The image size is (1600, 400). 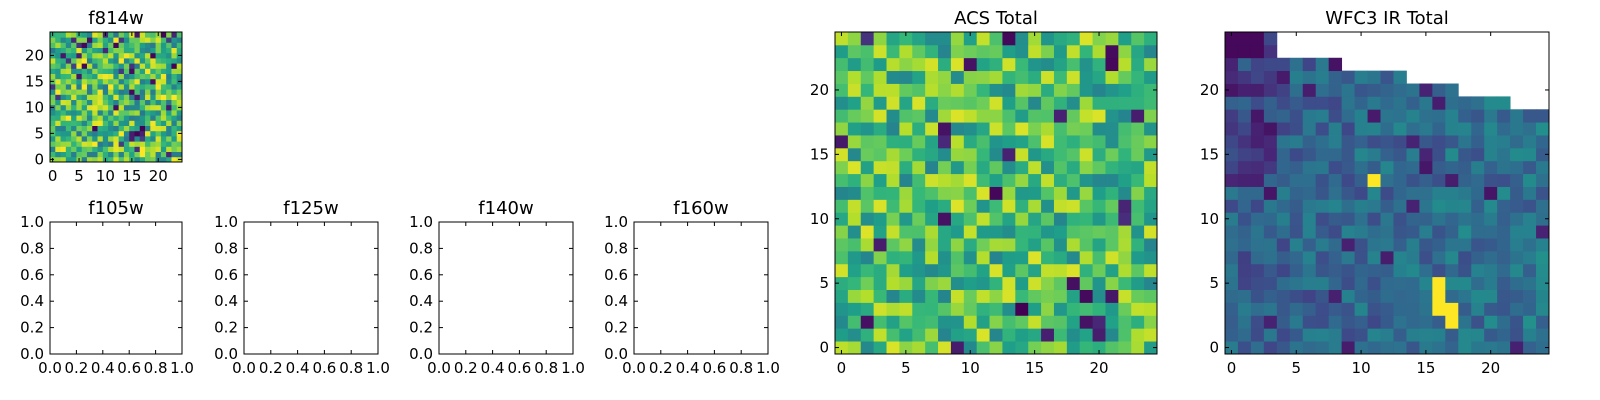 I want to click on y-tick-label: 0.2, so click(x=32, y=328).